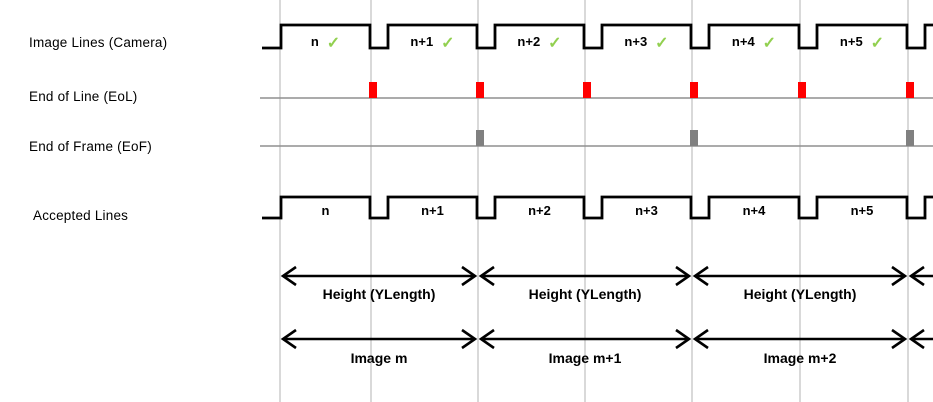  Describe the element at coordinates (755, 210) in the screenshot. I see `accepted-line-label: n+4` at that location.